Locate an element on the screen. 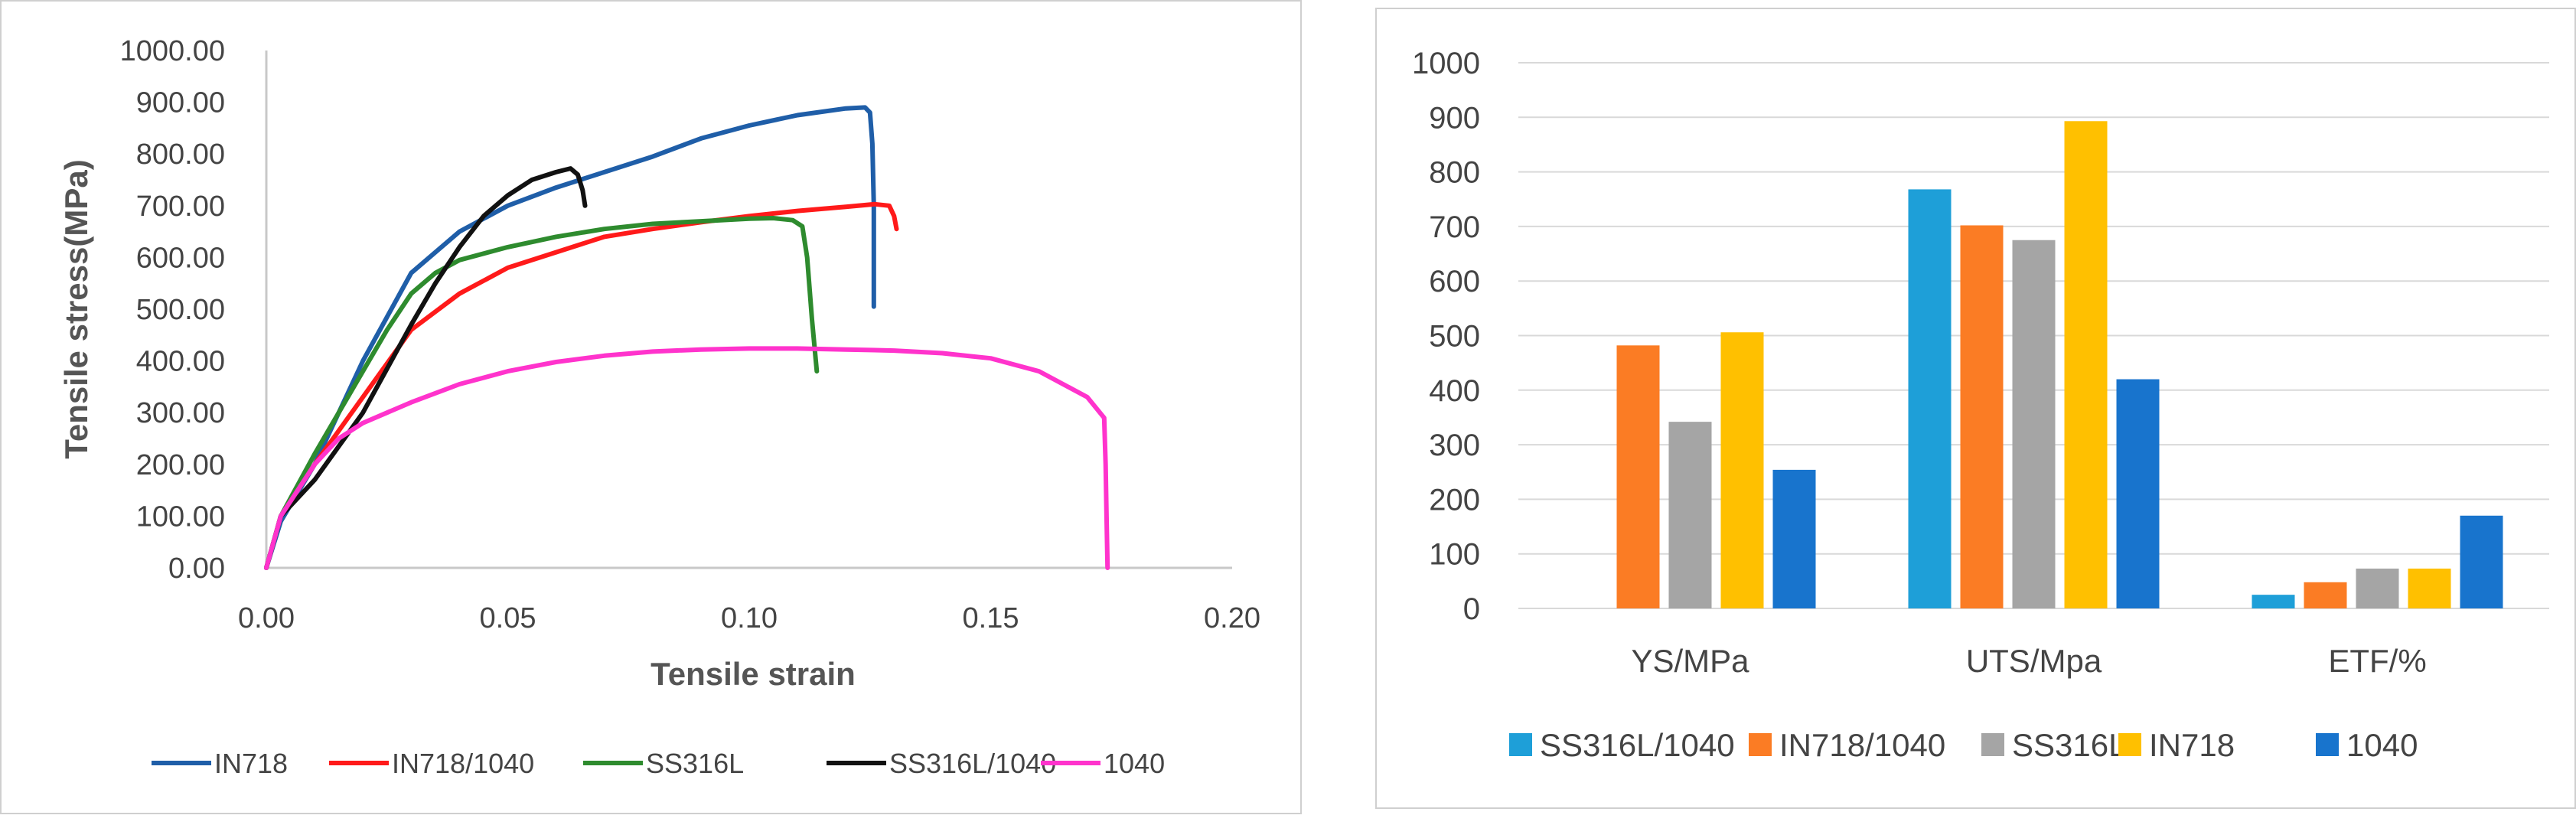  y-tick-label: 0 is located at coordinates (1471, 609).